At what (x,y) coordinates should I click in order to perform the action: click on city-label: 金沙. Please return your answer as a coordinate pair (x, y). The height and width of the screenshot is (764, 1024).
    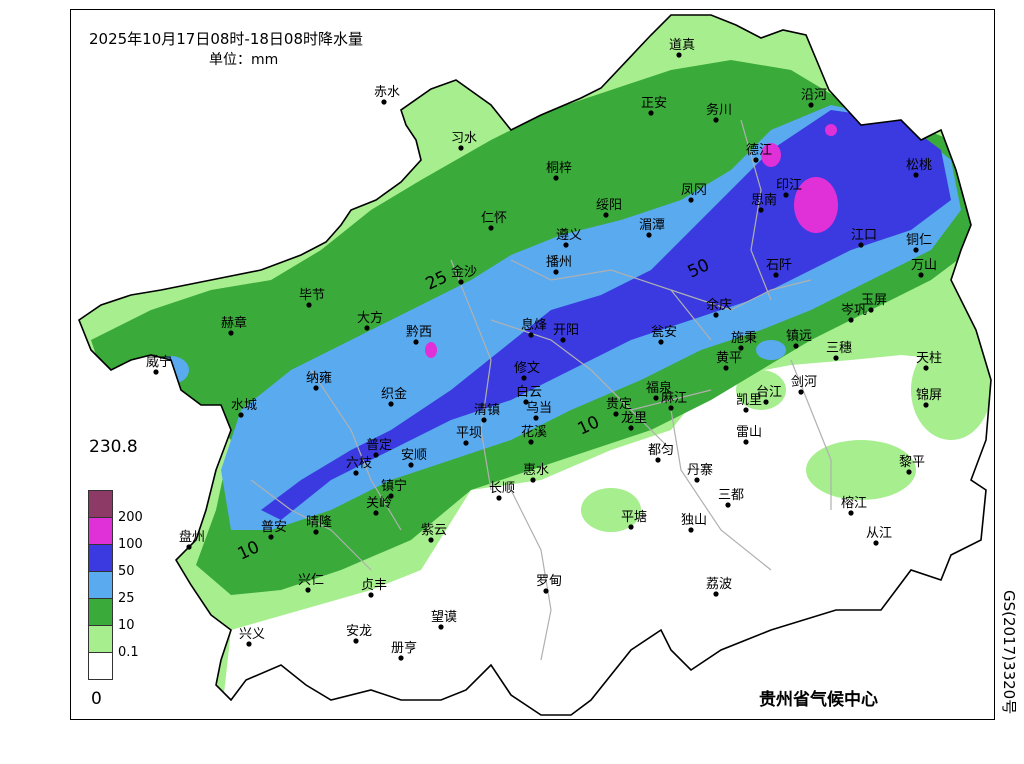
    Looking at the image, I should click on (464, 272).